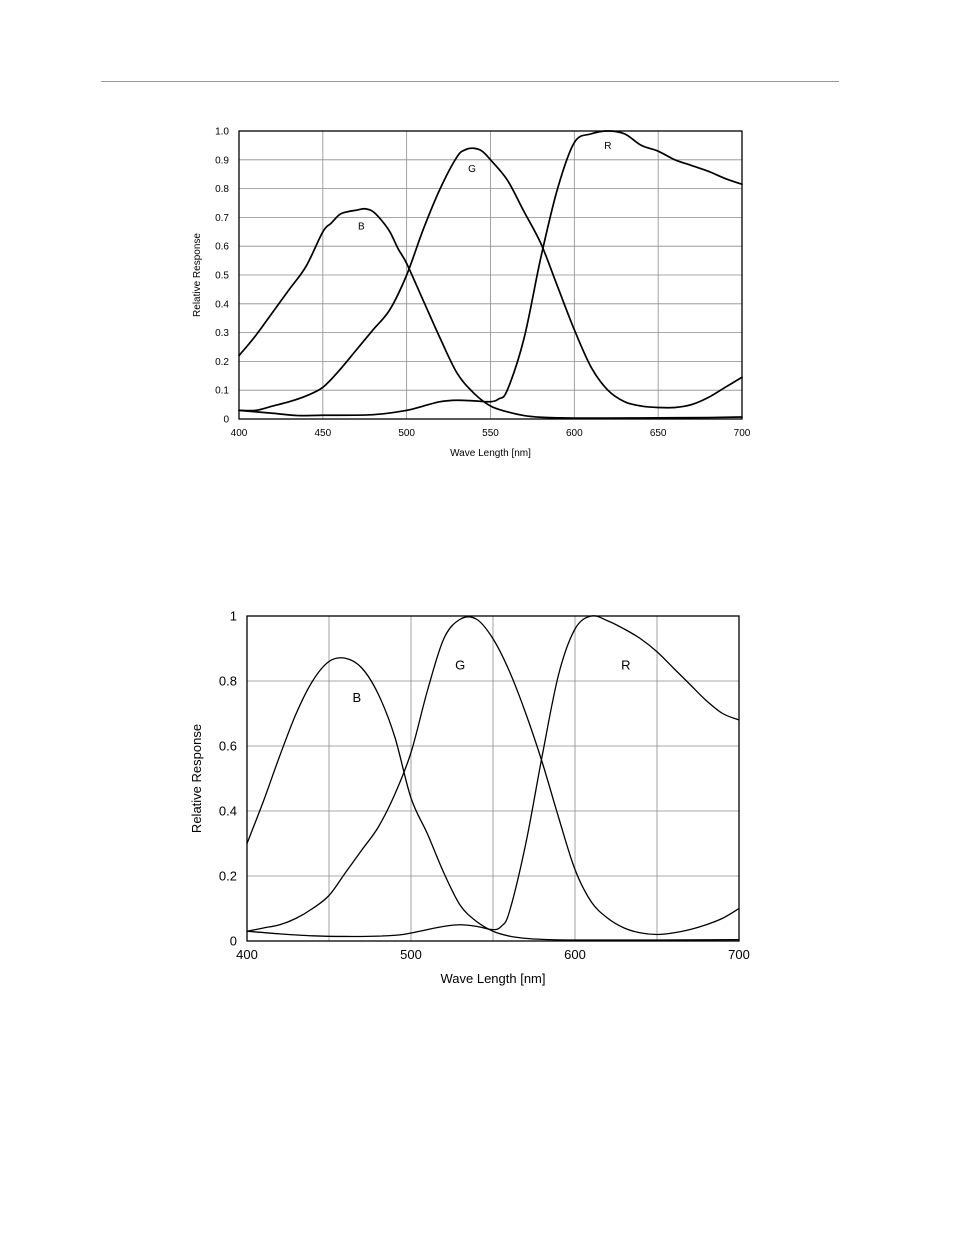 The image size is (954, 1235). Describe the element at coordinates (322, 433) in the screenshot. I see `x-tick-label: 450` at that location.